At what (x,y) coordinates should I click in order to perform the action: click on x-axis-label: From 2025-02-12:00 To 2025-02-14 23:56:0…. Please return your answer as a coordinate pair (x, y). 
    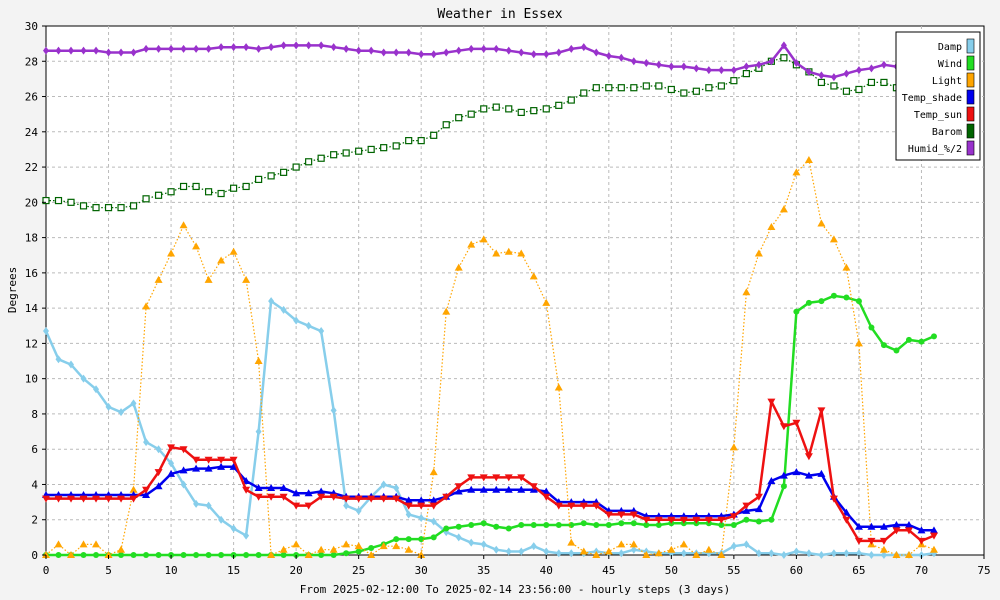
    Looking at the image, I should click on (515, 589).